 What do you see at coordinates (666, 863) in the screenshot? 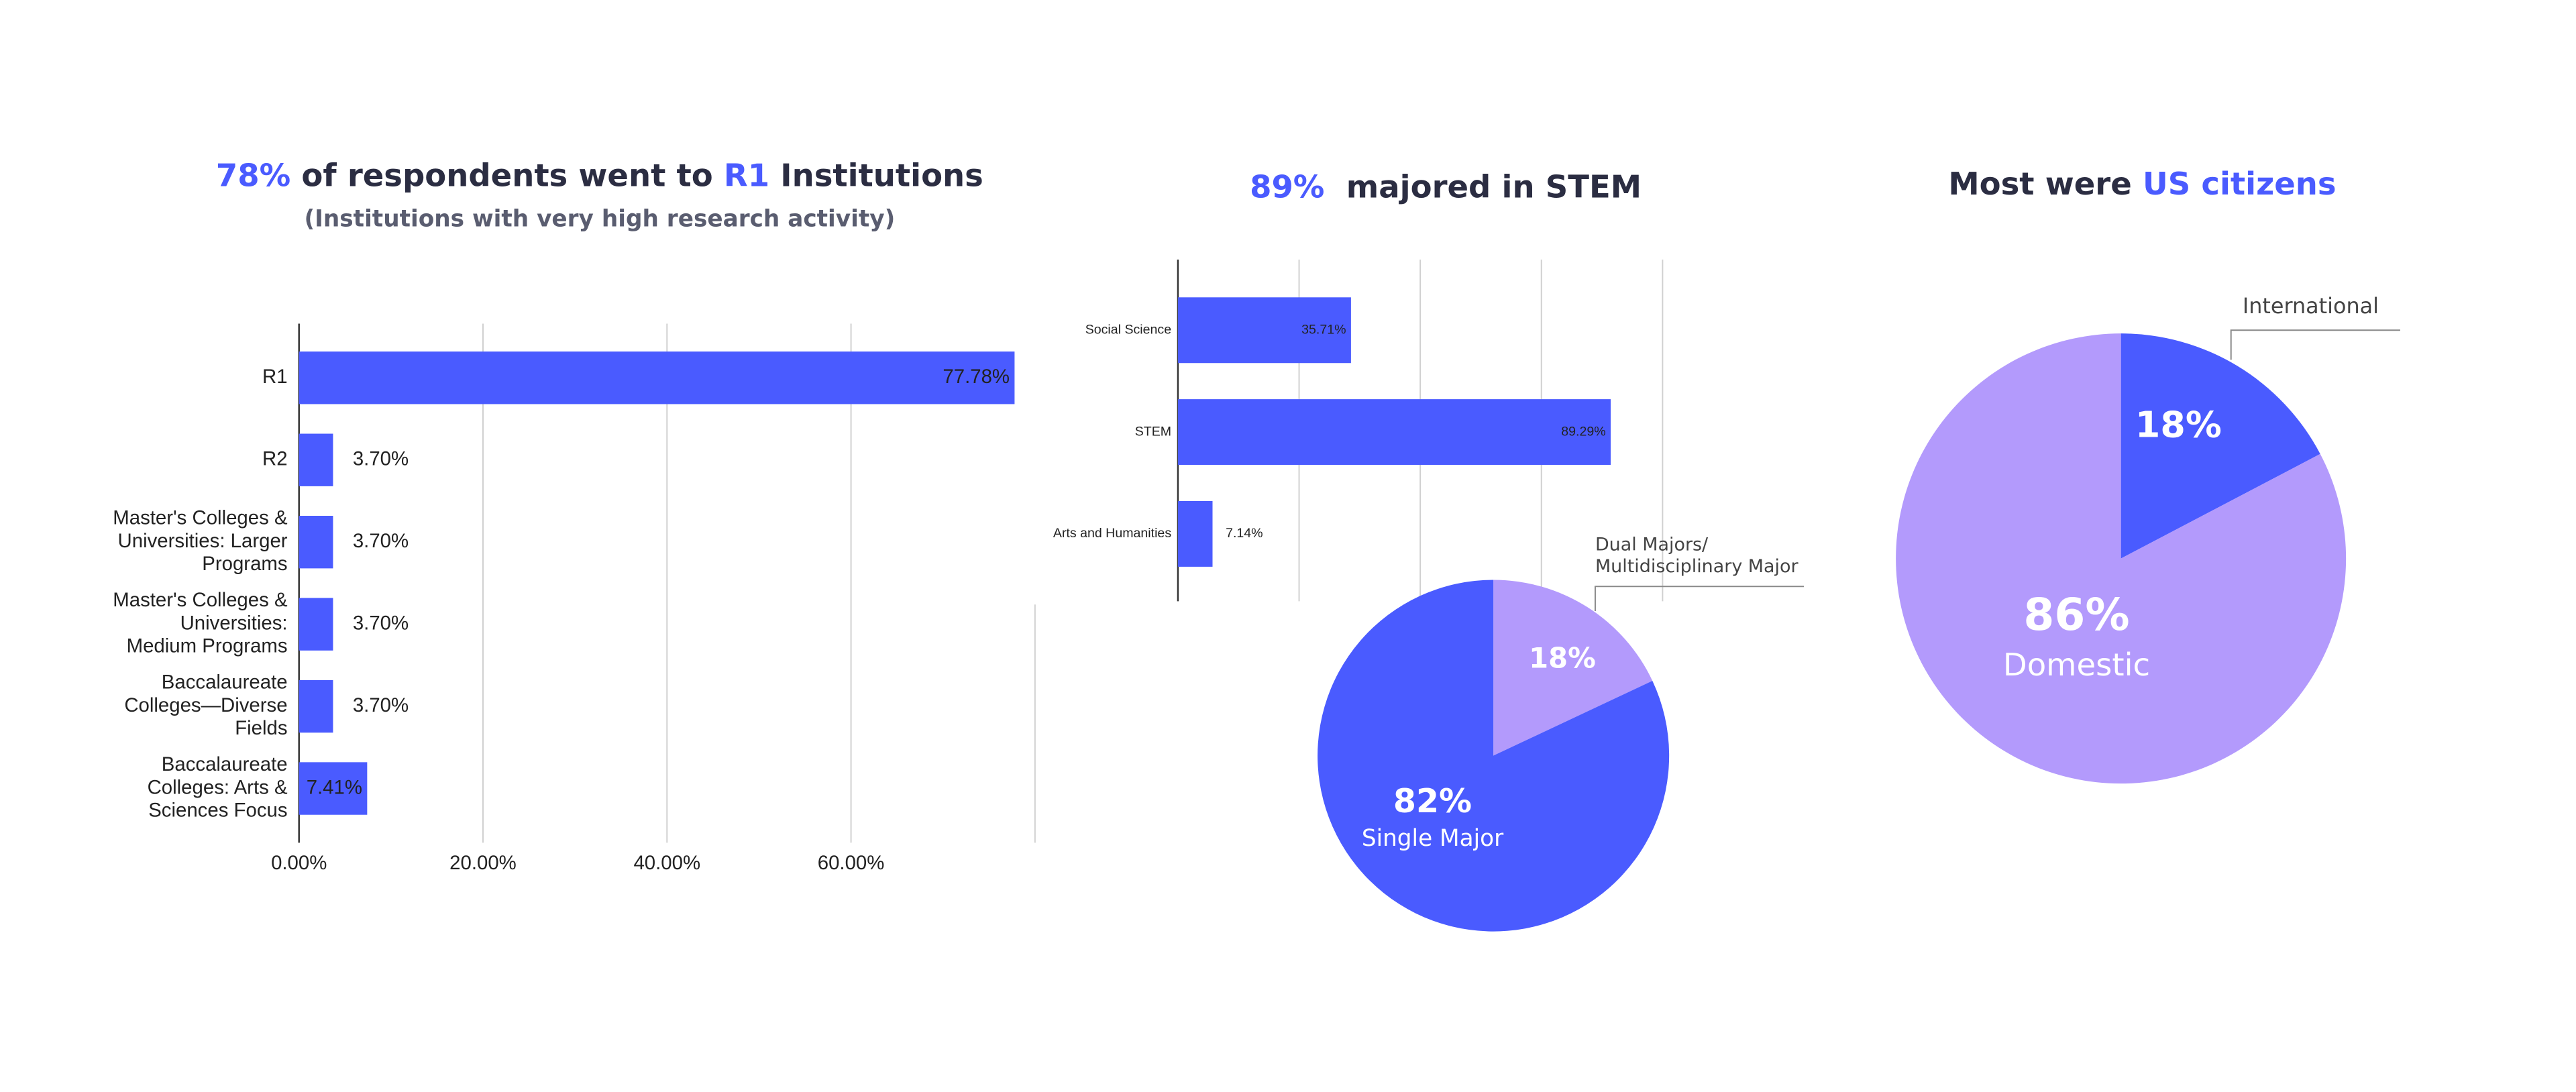
I see `x-tick-label: 40.00%` at bounding box center [666, 863].